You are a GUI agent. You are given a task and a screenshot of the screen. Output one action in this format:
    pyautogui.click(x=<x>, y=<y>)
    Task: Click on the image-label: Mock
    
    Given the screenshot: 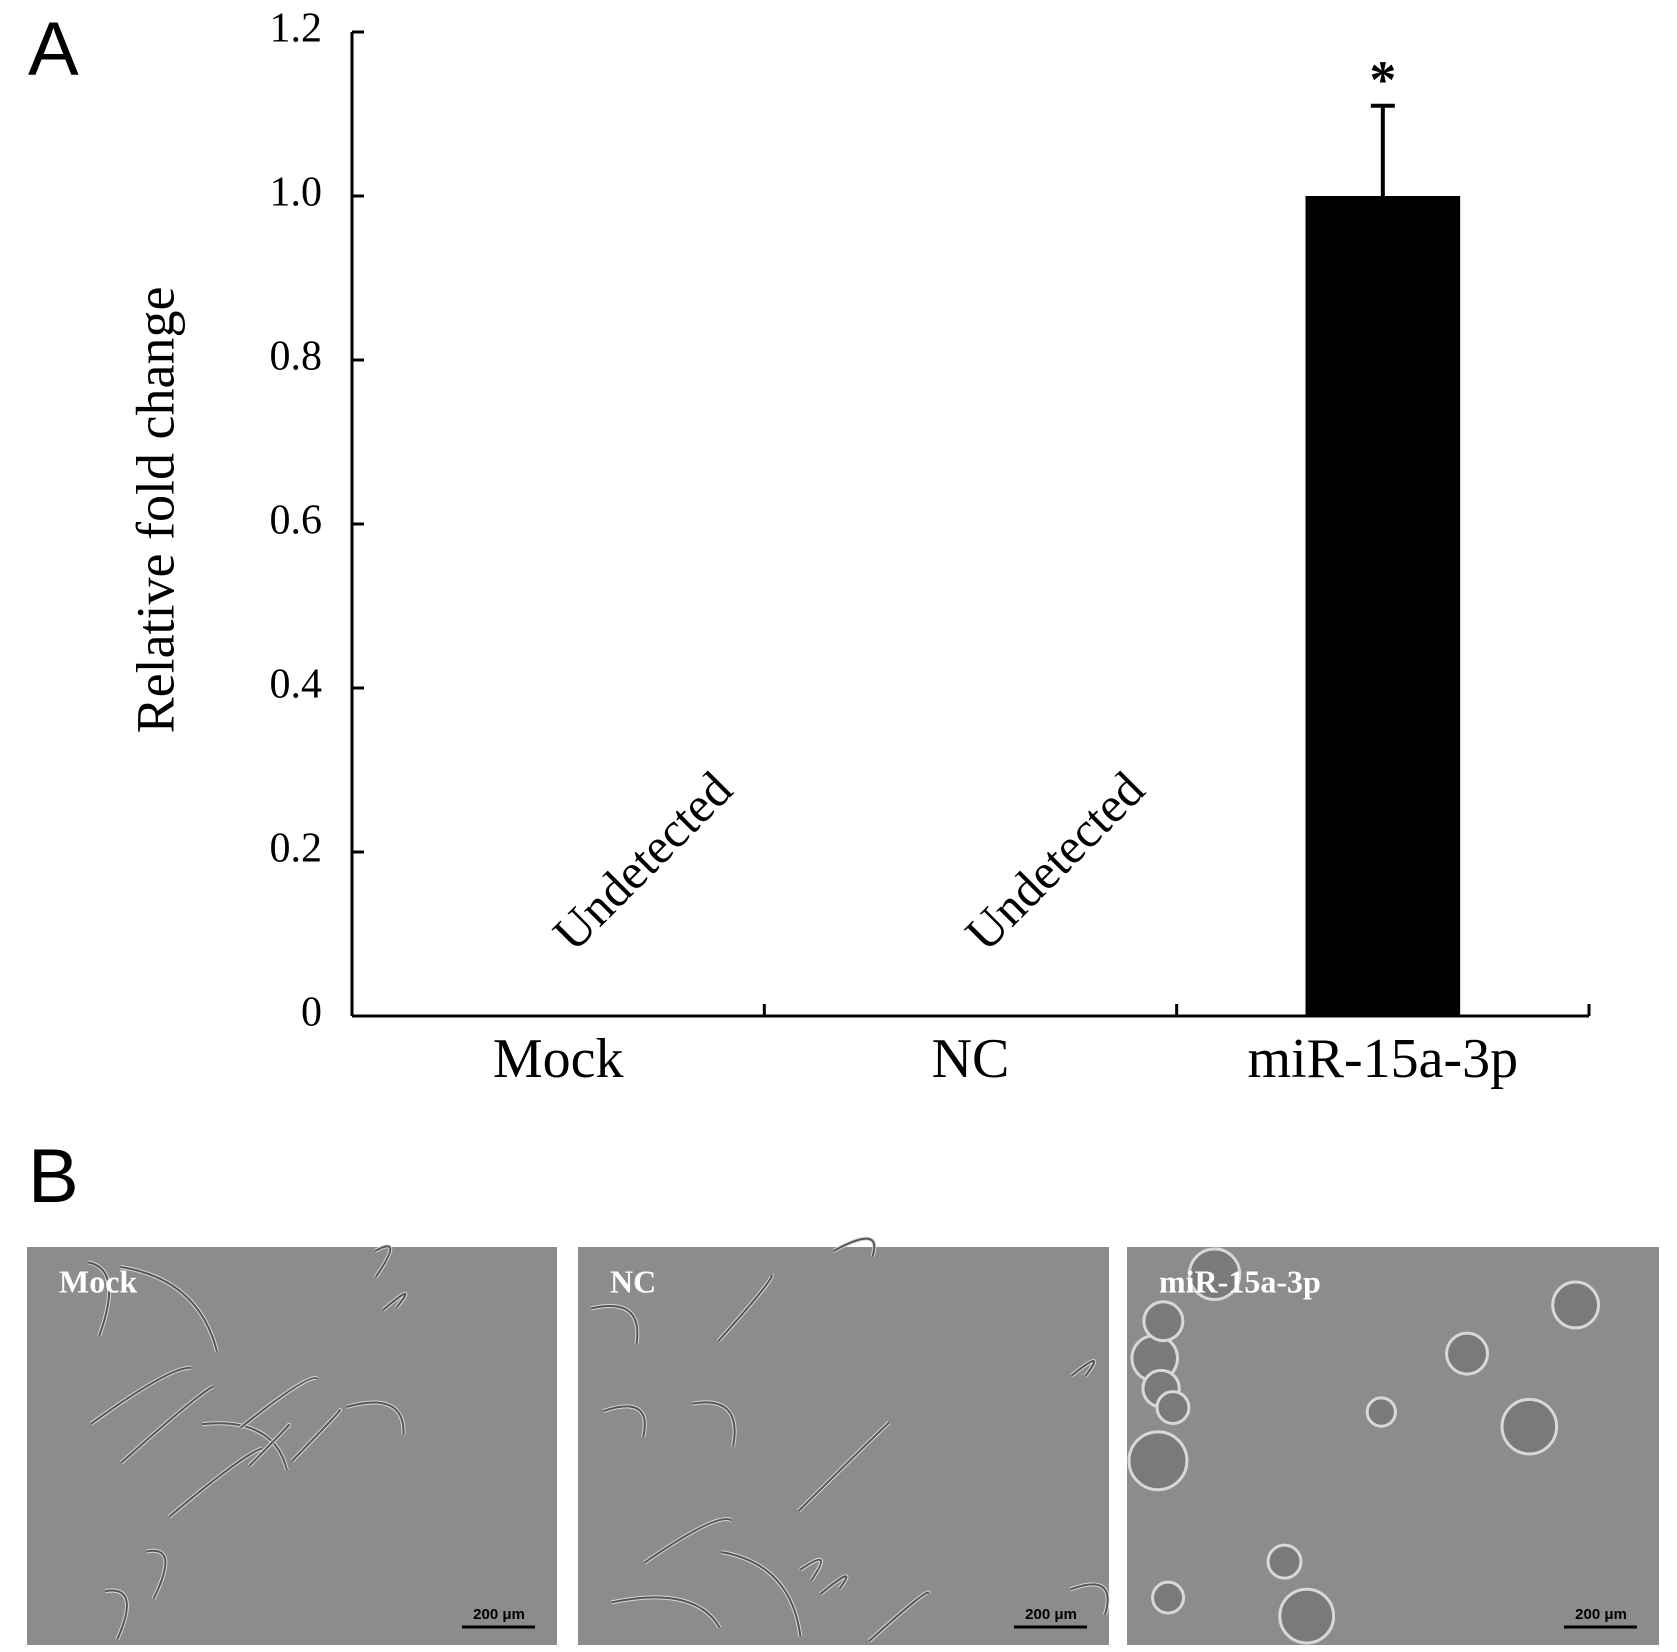 What is the action you would take?
    pyautogui.click(x=98, y=1281)
    